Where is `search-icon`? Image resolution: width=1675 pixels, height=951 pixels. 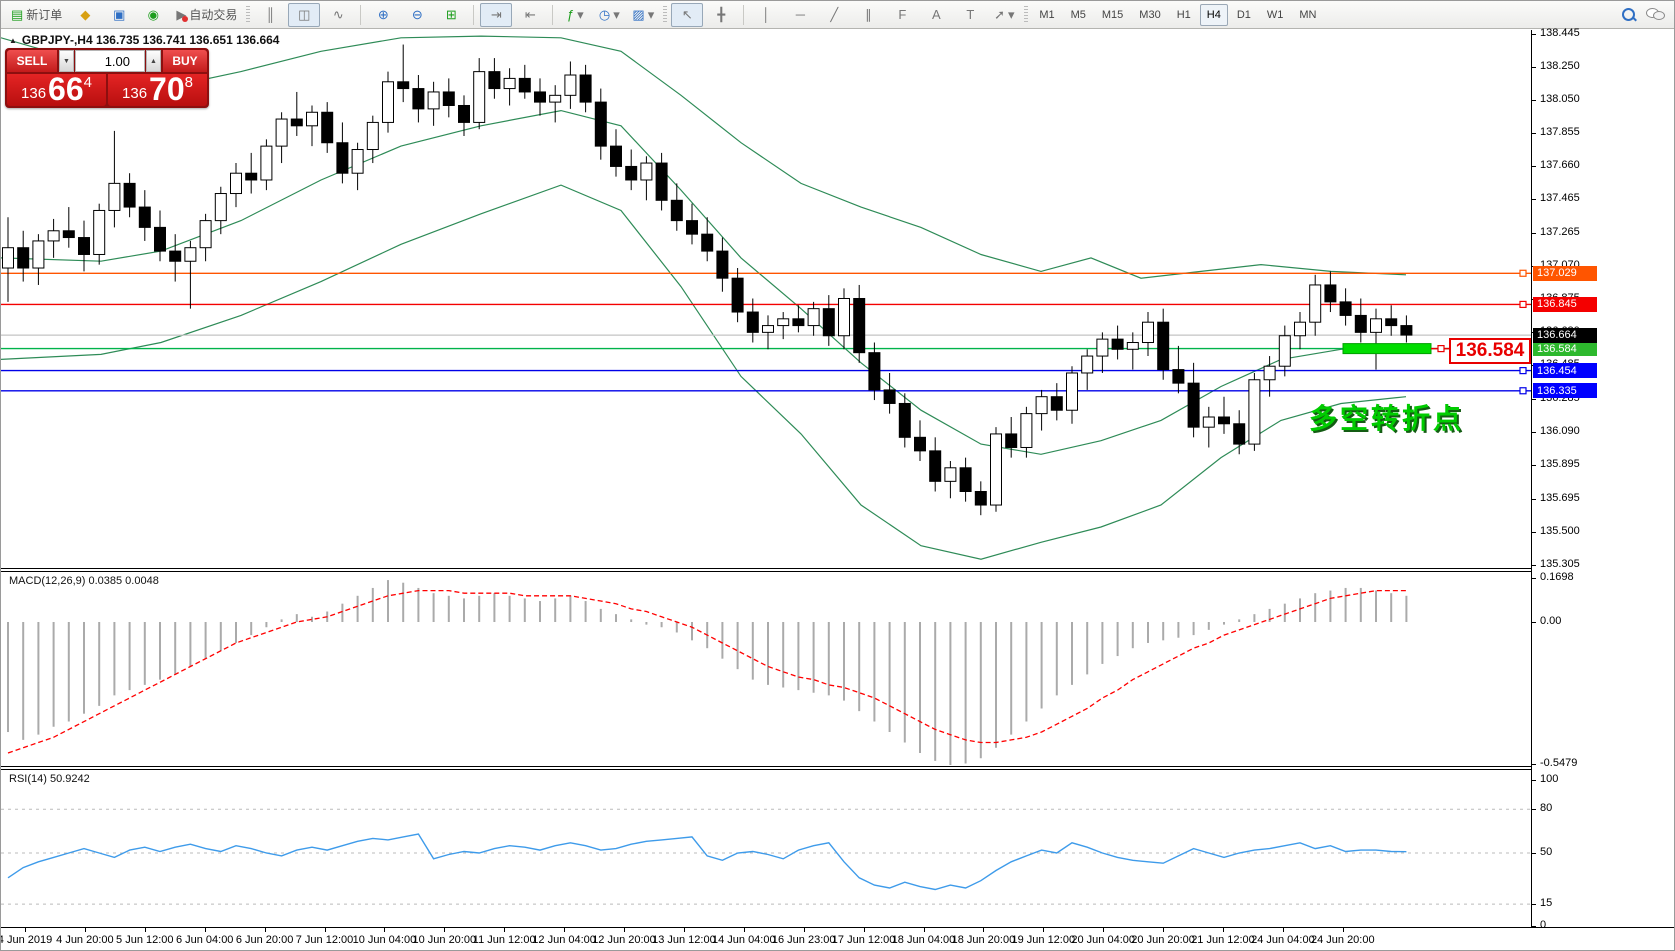
search-icon is located at coordinates (1629, 14).